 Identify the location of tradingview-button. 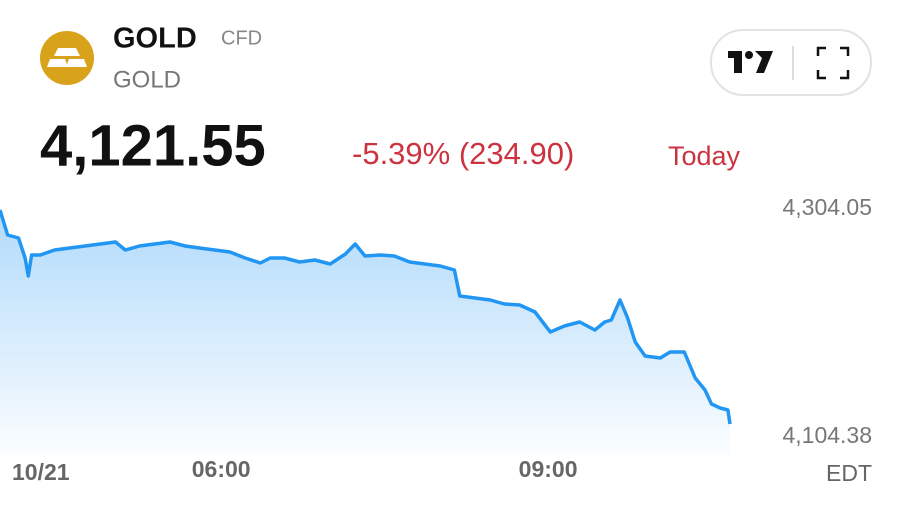
(750, 62).